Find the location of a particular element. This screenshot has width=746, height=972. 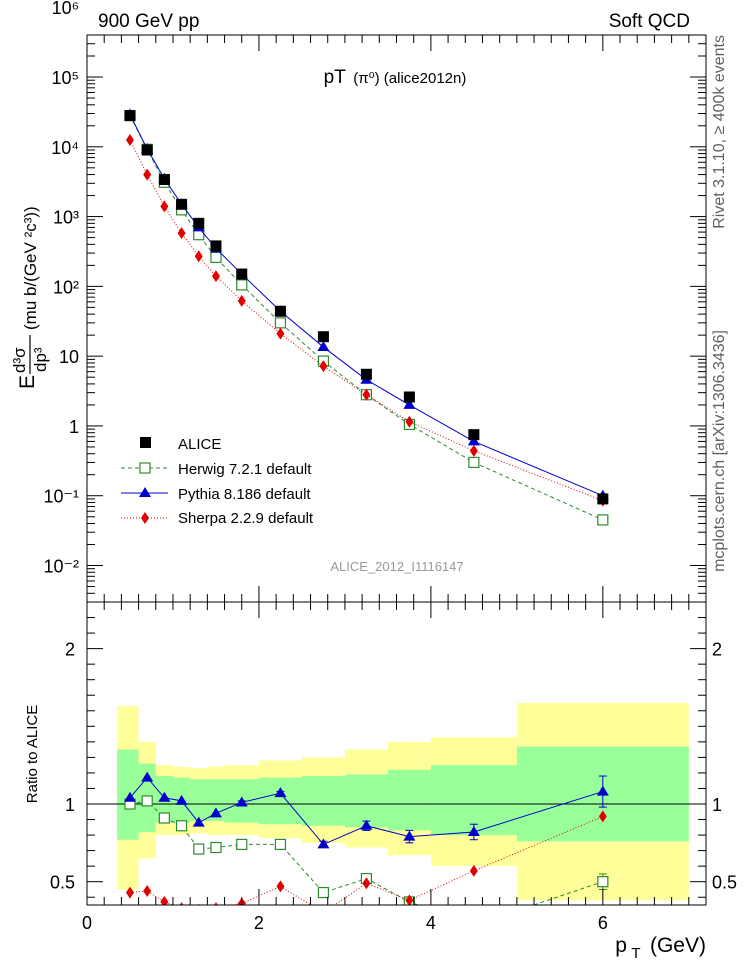

legend-entry-herwig: Herwig 7.2.1 default is located at coordinates (216, 469).